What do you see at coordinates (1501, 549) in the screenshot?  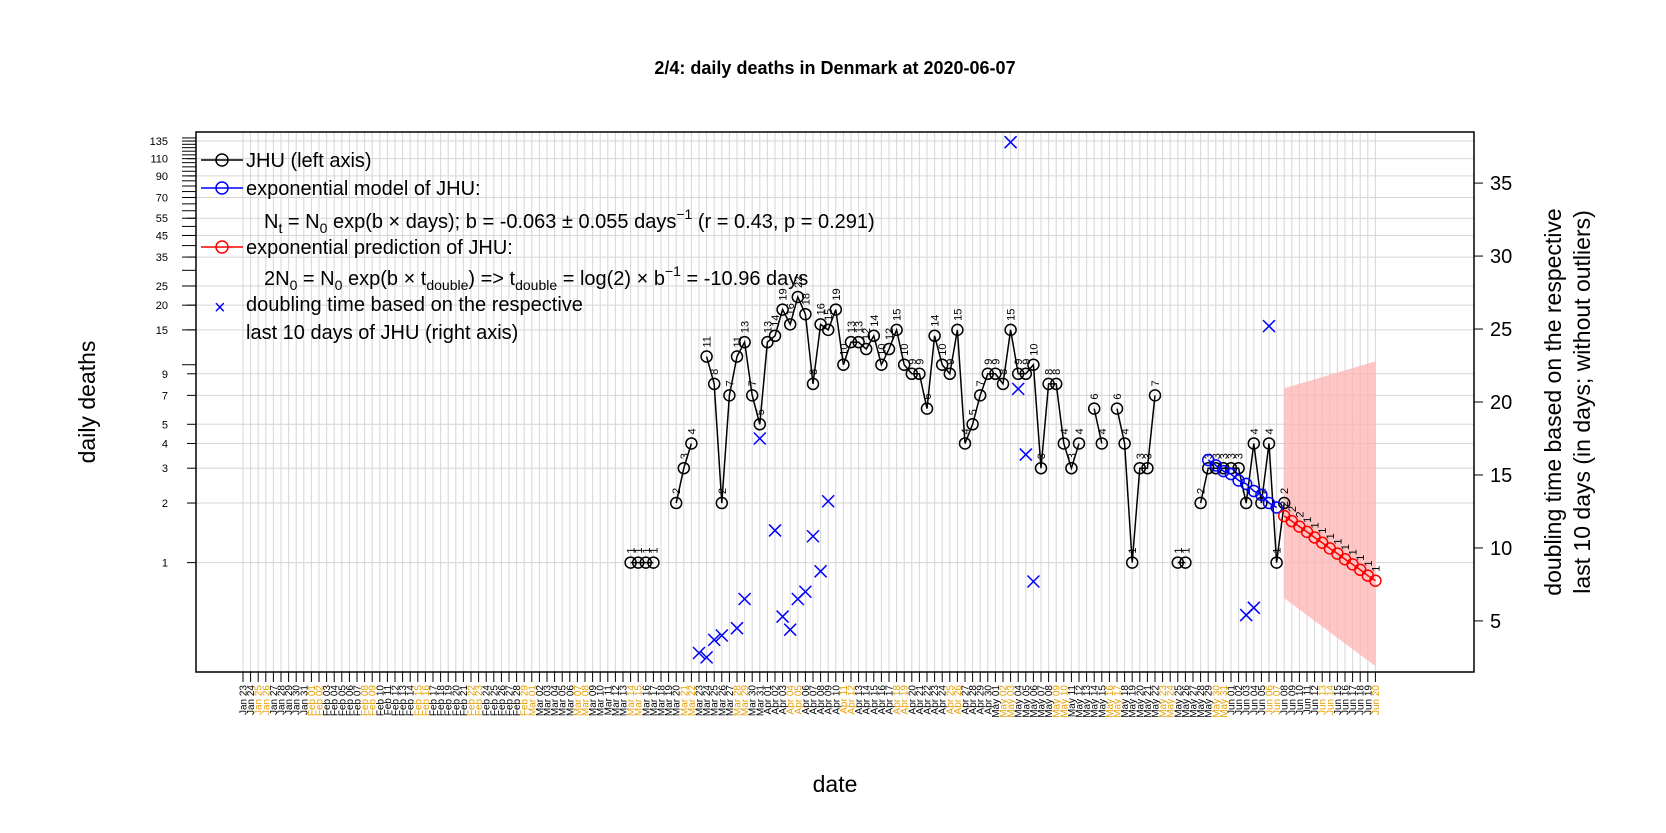 I see `y-right-tick-label: 10` at bounding box center [1501, 549].